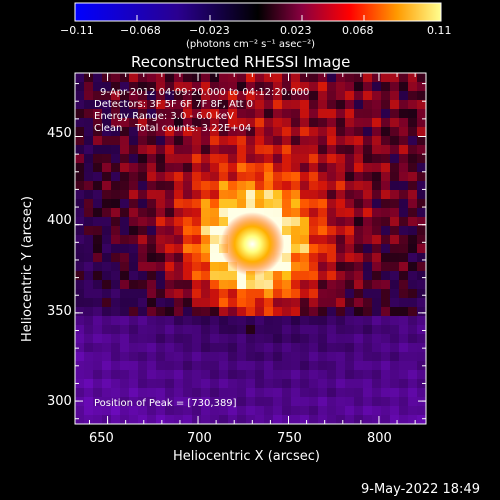  Describe the element at coordinates (420, 489) in the screenshot. I see `plot-timestamp: 9-May-2022 18:49` at that location.